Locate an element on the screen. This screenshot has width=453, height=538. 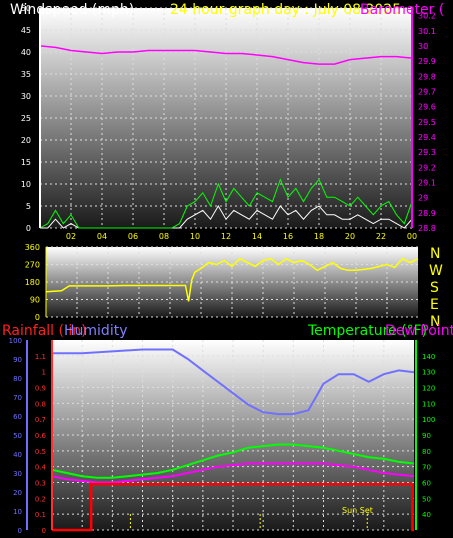
temp-tick-label: 120 is located at coordinates (428, 389).